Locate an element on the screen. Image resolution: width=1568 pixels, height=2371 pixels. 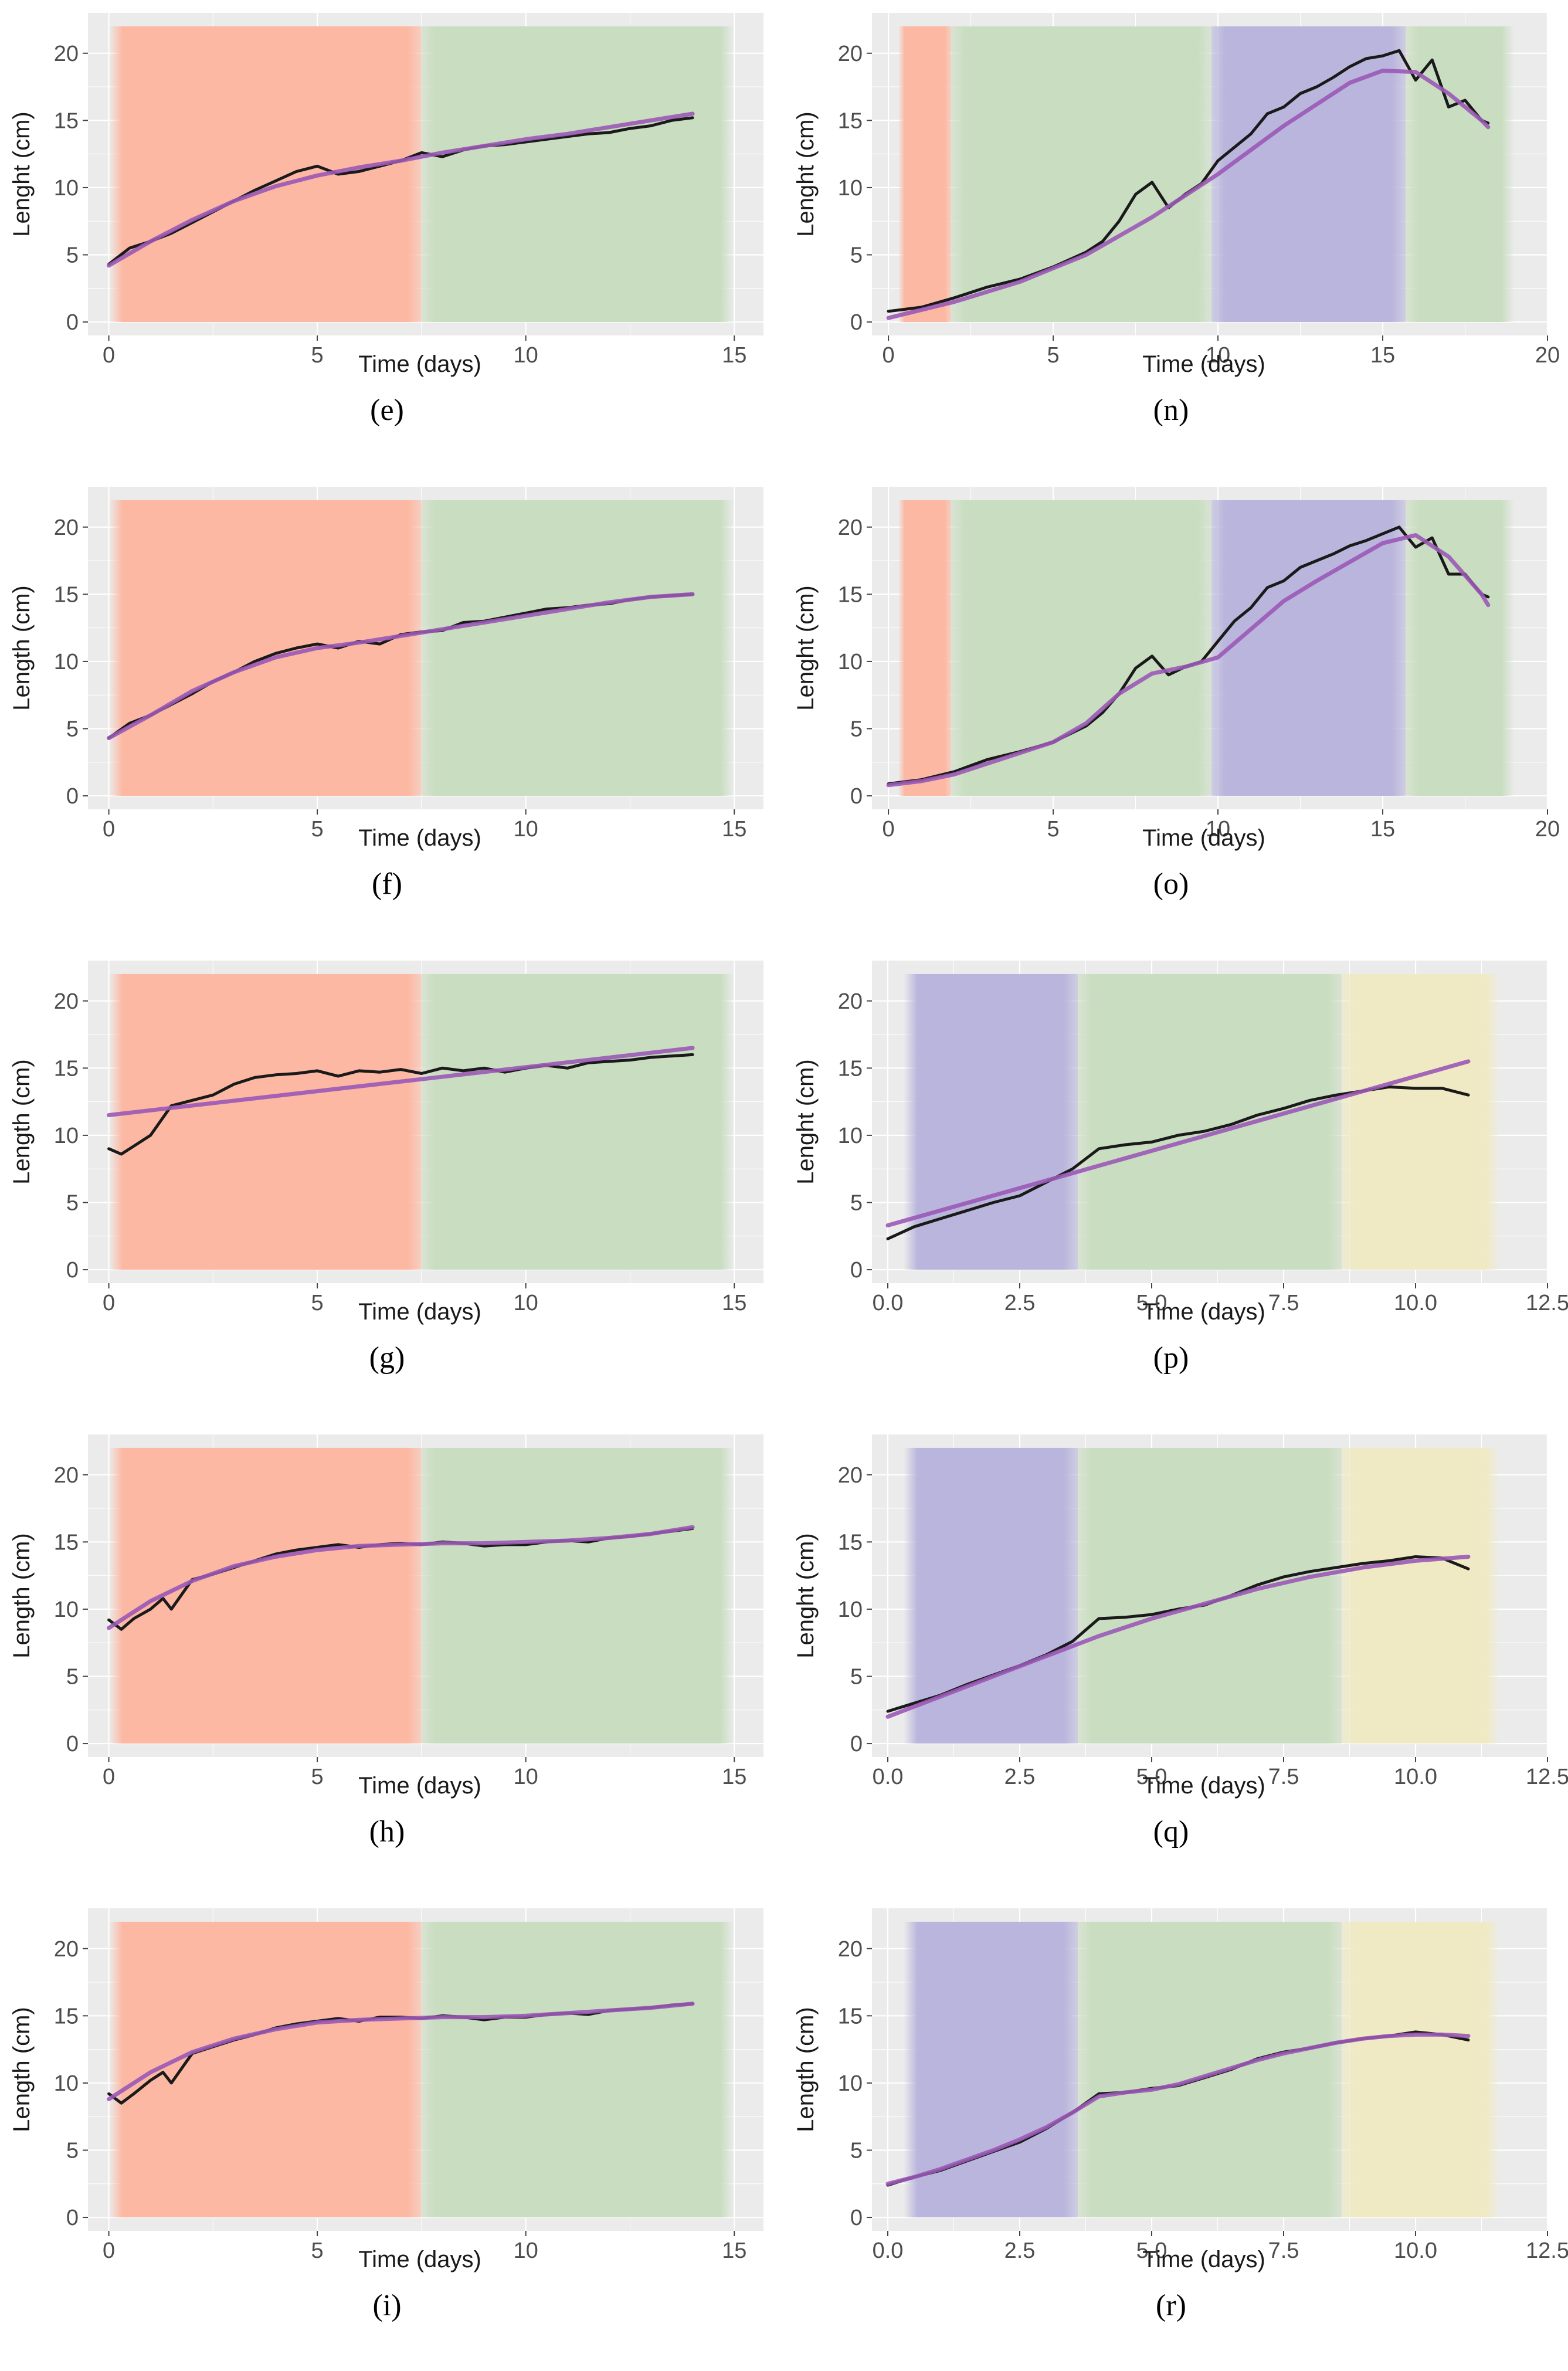
chart-svg-f: 0 5 10 15 0 5 10 15 20 Time (days) Length (cm) (f) is located at coordinates (386, 694).